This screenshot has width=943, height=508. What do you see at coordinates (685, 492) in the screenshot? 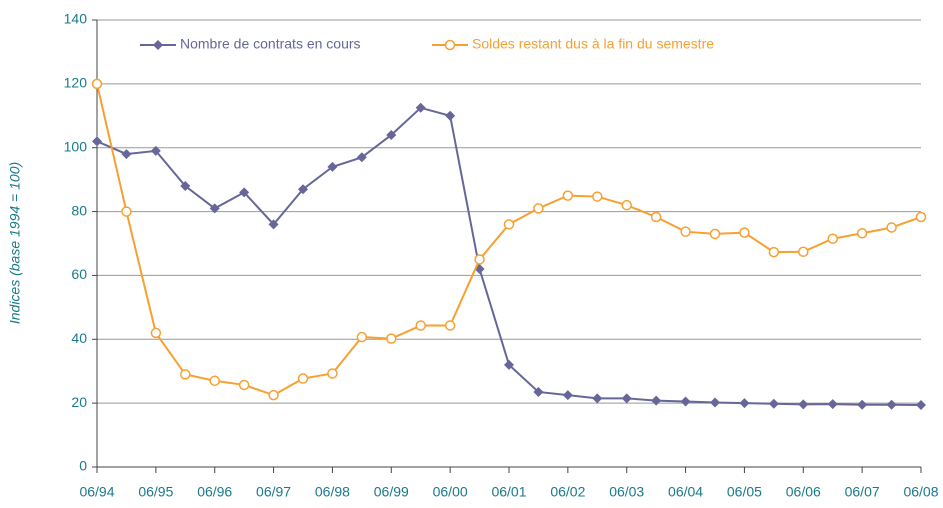
I see `x-tick-label: 06/04` at bounding box center [685, 492].